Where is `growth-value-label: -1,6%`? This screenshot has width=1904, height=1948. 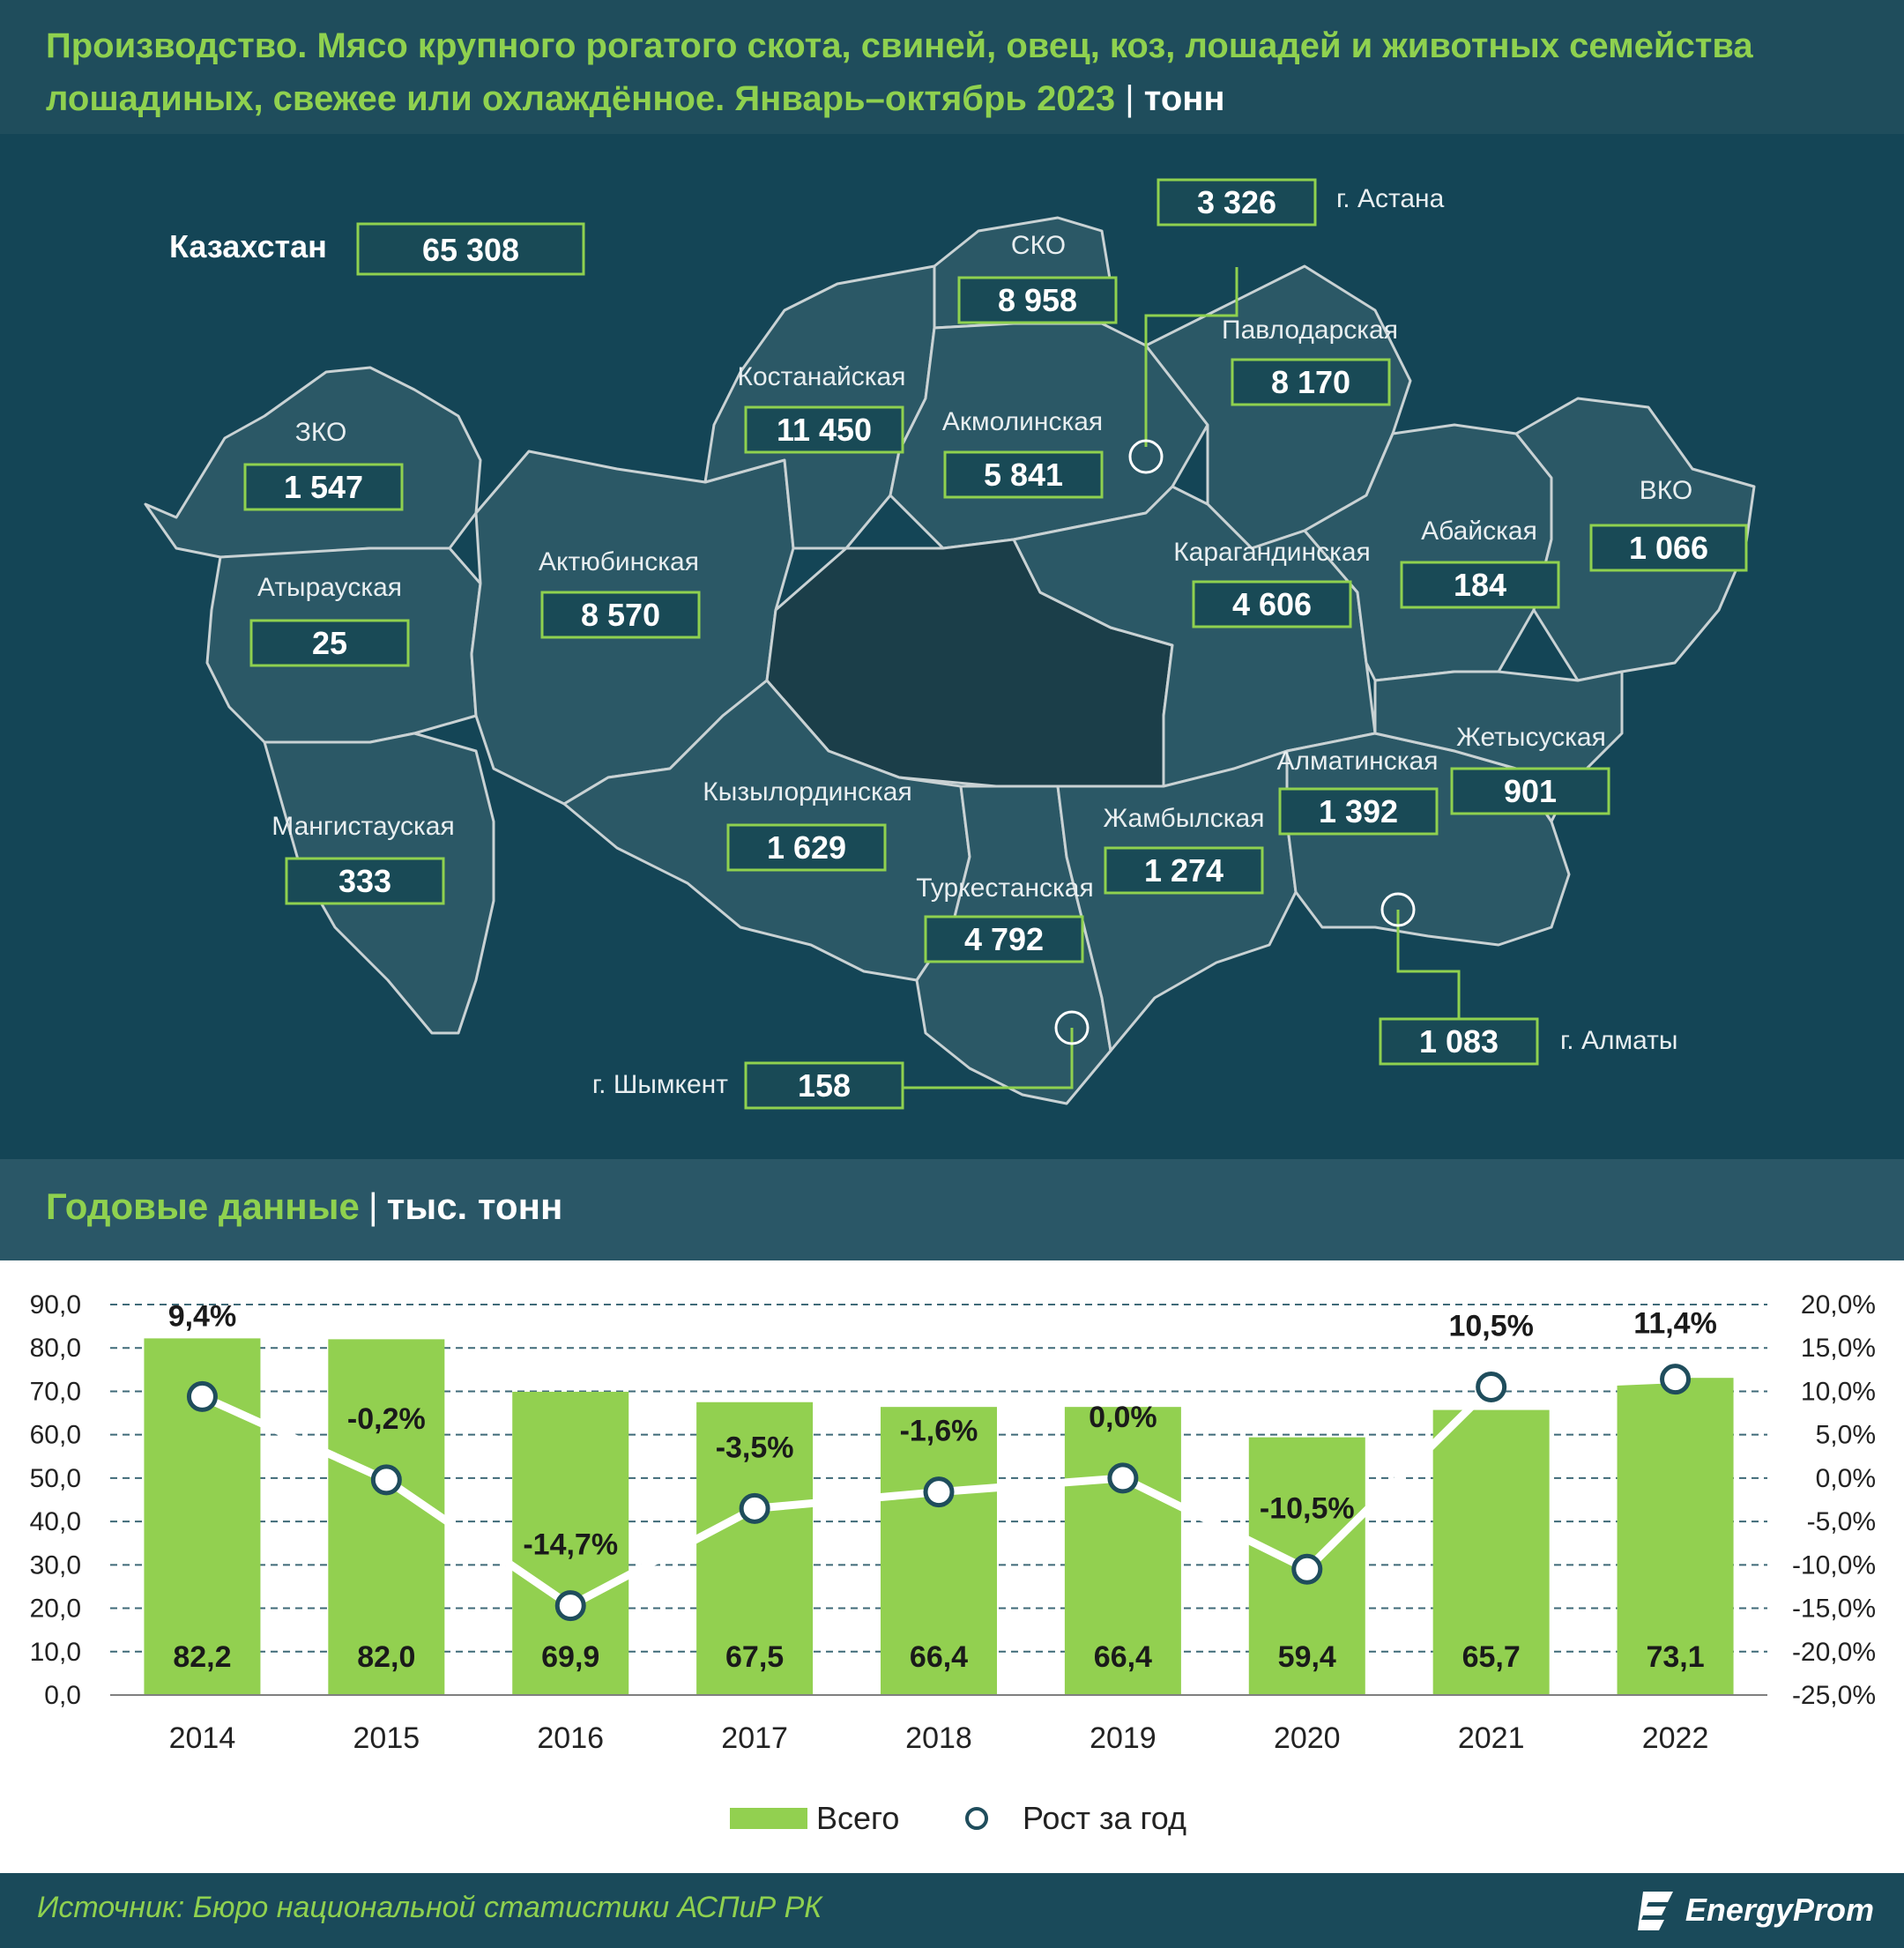 growth-value-label: -1,6% is located at coordinates (939, 1431).